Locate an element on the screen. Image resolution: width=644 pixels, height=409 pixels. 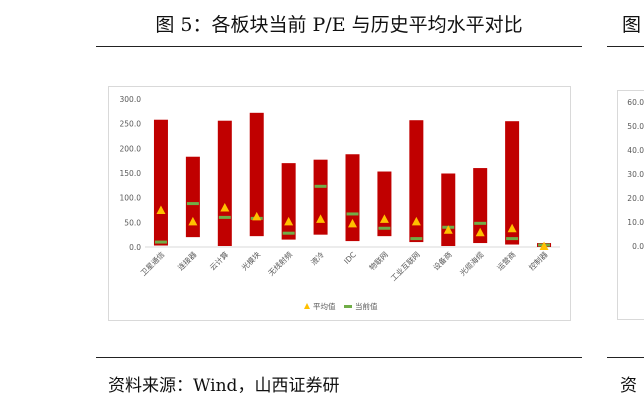
clipped-chart-svg: 60.0 50.0 40.0 30.0 20.0 10.0 0.0 is located at coordinates (635, 174).